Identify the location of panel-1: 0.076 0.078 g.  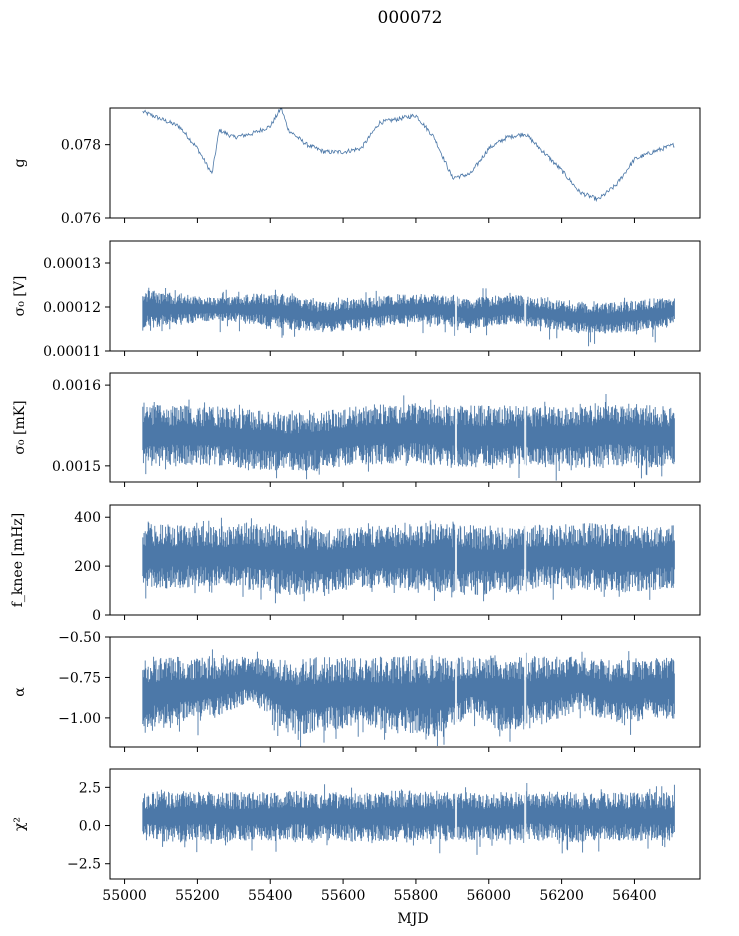
(356, 167).